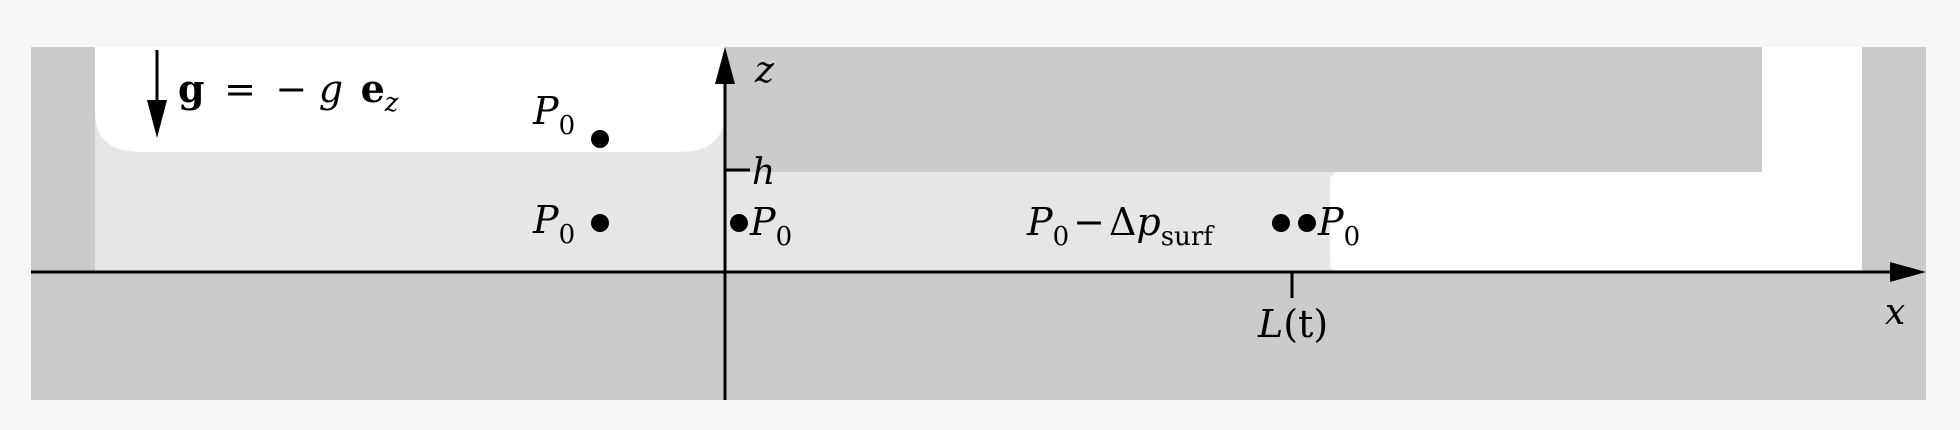 This screenshot has width=1960, height=430. I want to click on p0-reservoir-surface-point, so click(600, 139).